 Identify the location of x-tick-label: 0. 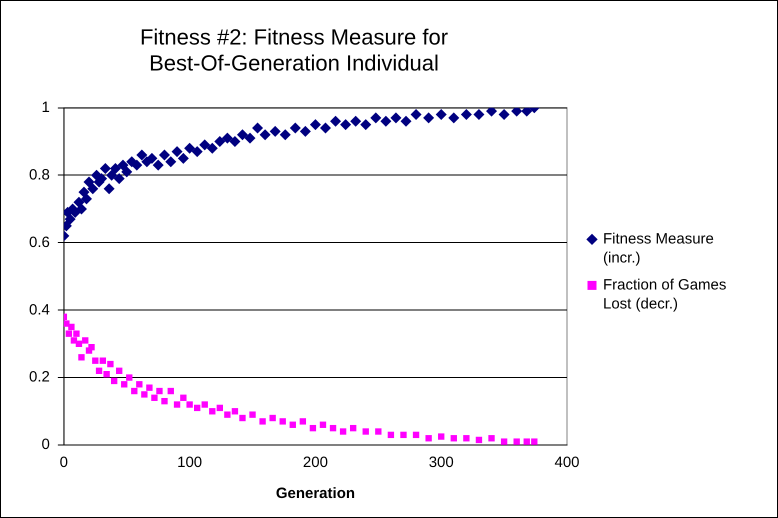
(64, 463).